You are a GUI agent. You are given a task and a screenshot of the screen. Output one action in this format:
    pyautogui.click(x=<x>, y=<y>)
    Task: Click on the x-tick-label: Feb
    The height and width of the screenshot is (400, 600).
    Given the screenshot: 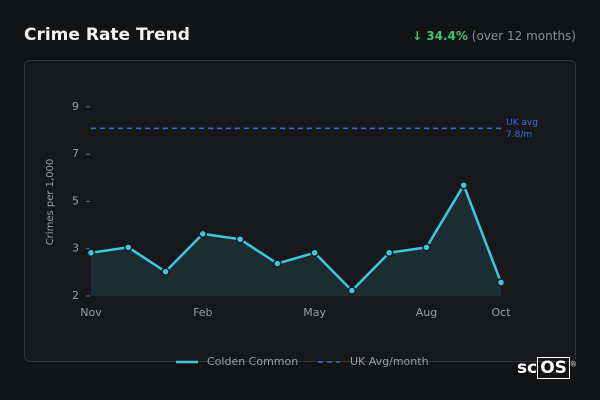 What is the action you would take?
    pyautogui.click(x=202, y=312)
    